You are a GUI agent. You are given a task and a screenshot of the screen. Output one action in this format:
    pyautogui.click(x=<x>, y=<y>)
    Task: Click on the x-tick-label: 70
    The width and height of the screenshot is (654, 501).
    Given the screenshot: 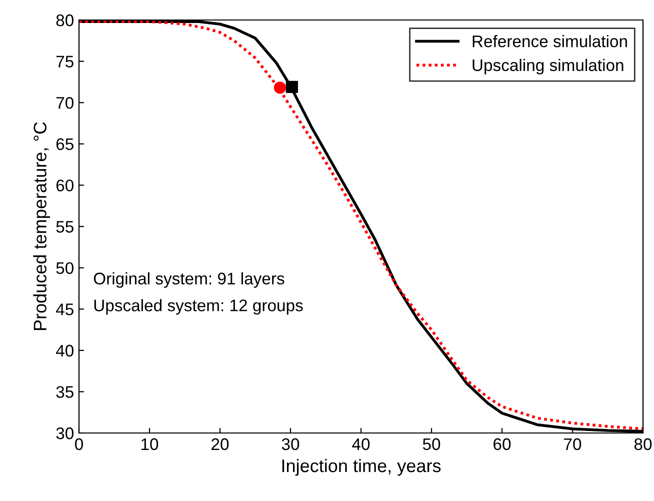 What is the action you would take?
    pyautogui.click(x=573, y=444)
    